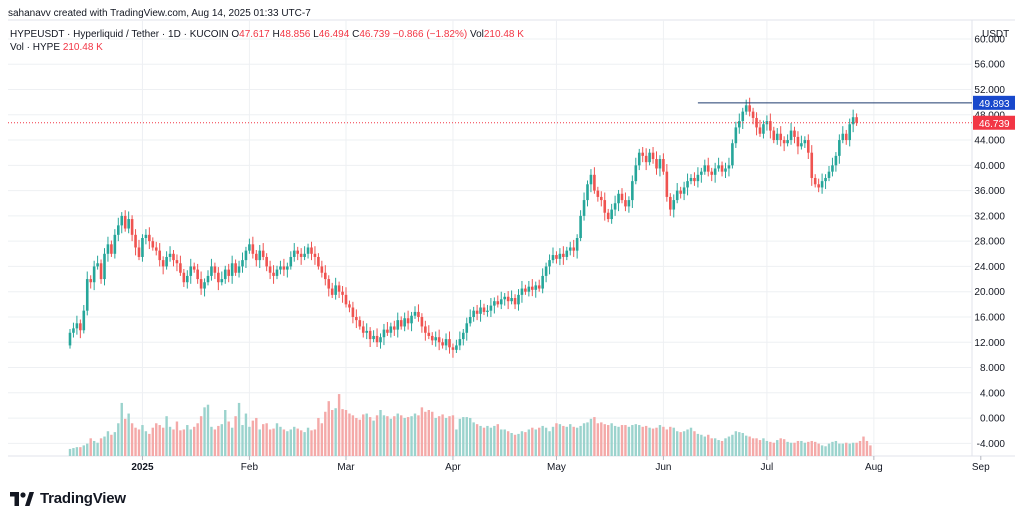  What do you see at coordinates (989, 166) in the screenshot?
I see `y-tick-label: 40.000` at bounding box center [989, 166].